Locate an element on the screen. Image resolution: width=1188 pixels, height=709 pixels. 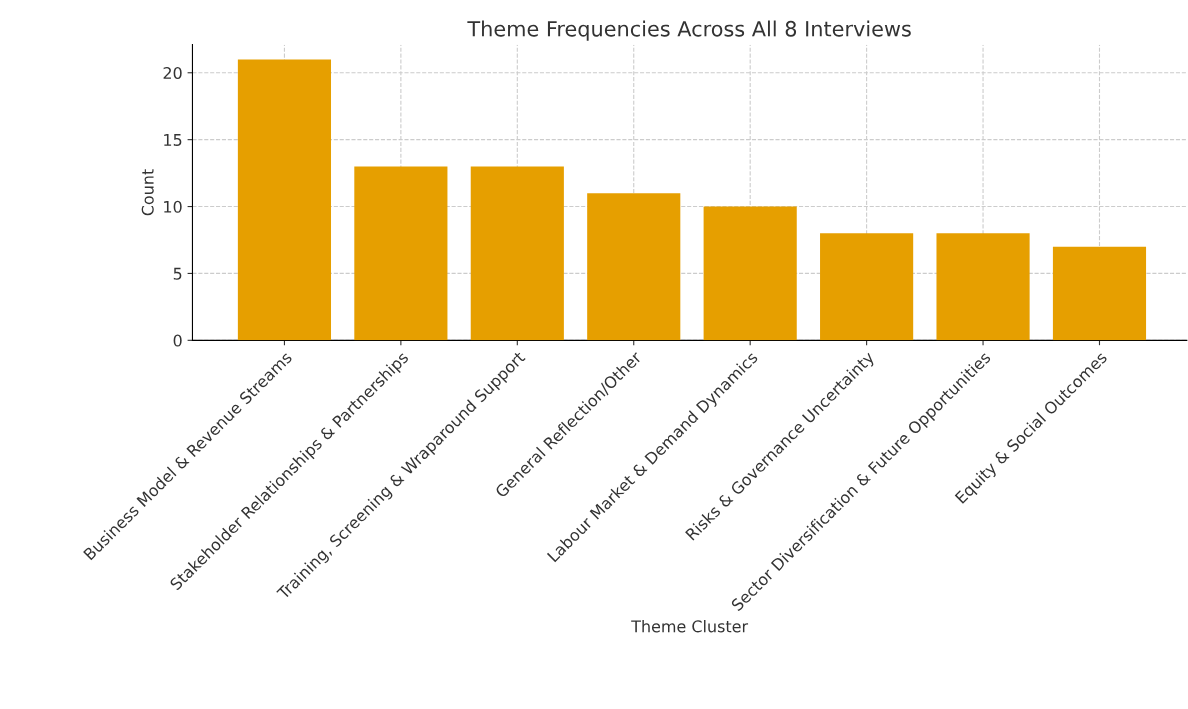
y-tick-label: 10 is located at coordinates (173, 206).